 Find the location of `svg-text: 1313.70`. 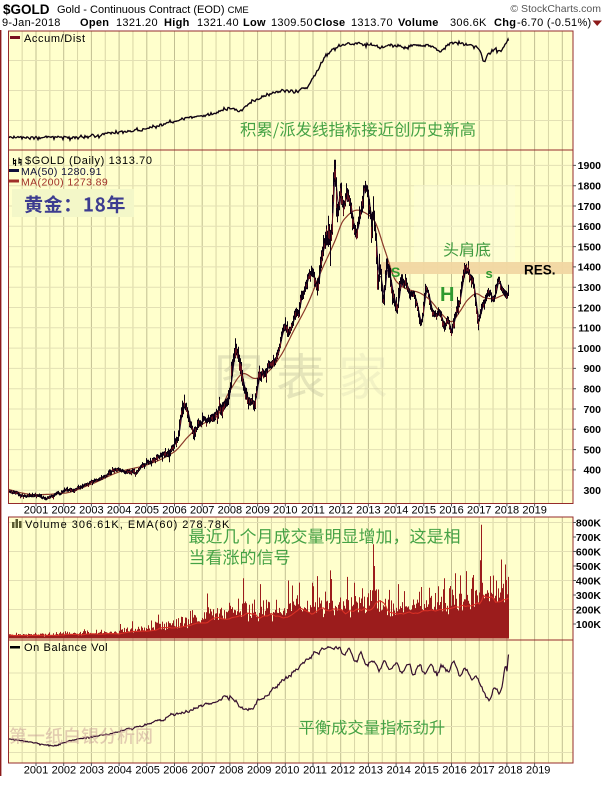

svg-text: 1313.70 is located at coordinates (372, 23).